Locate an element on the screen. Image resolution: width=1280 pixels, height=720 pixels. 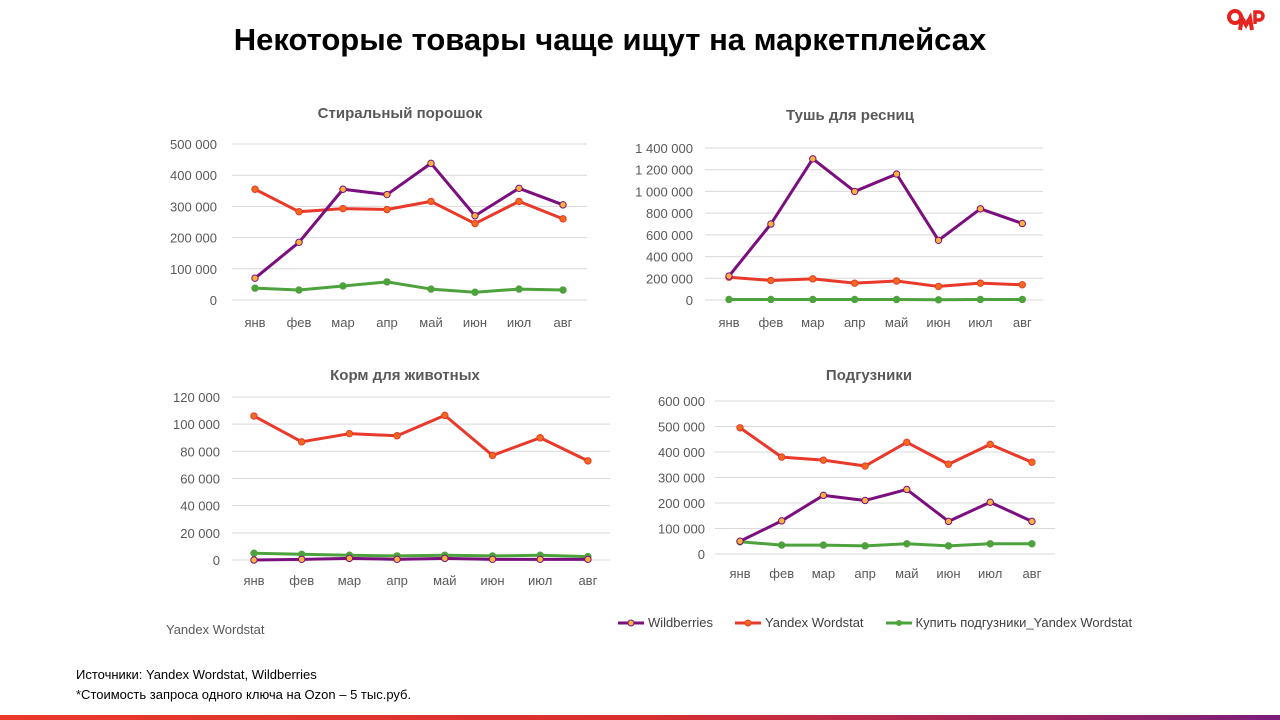
chart-title: Подгузники is located at coordinates (869, 375).